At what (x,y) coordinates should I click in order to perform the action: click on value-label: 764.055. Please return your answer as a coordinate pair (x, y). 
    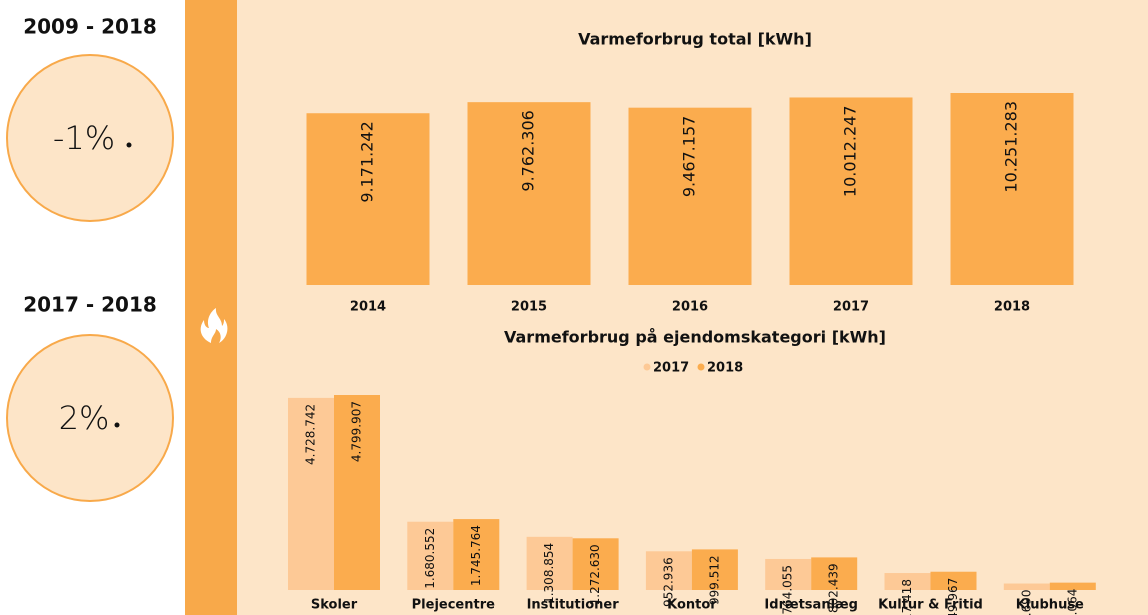
    Looking at the image, I should click on (788, 590).